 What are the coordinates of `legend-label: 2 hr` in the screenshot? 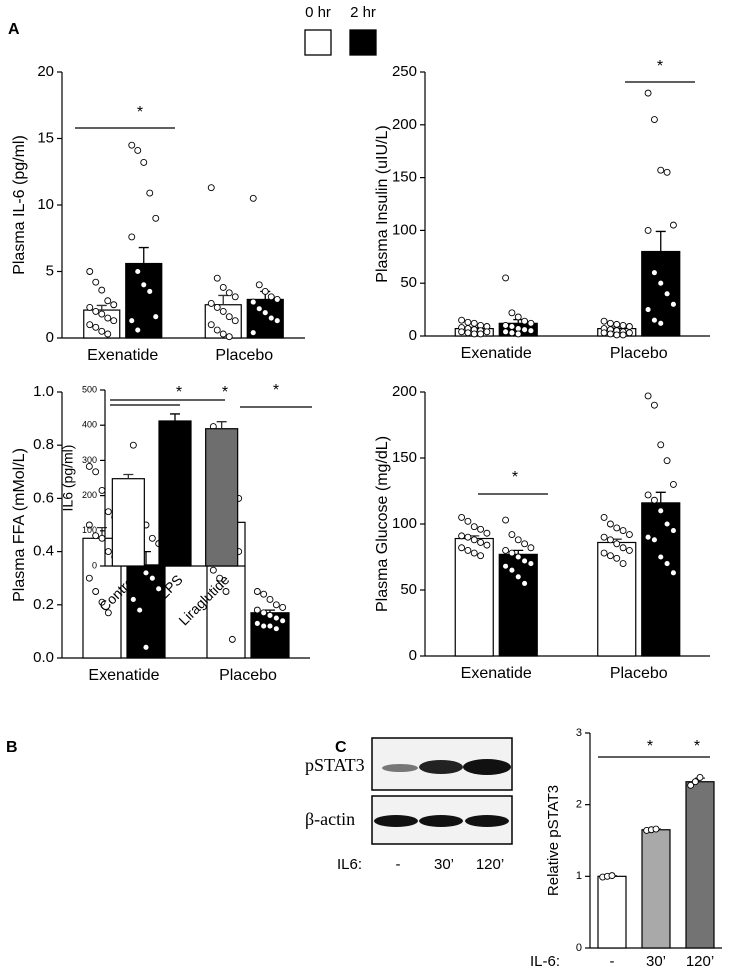 It's located at (363, 12).